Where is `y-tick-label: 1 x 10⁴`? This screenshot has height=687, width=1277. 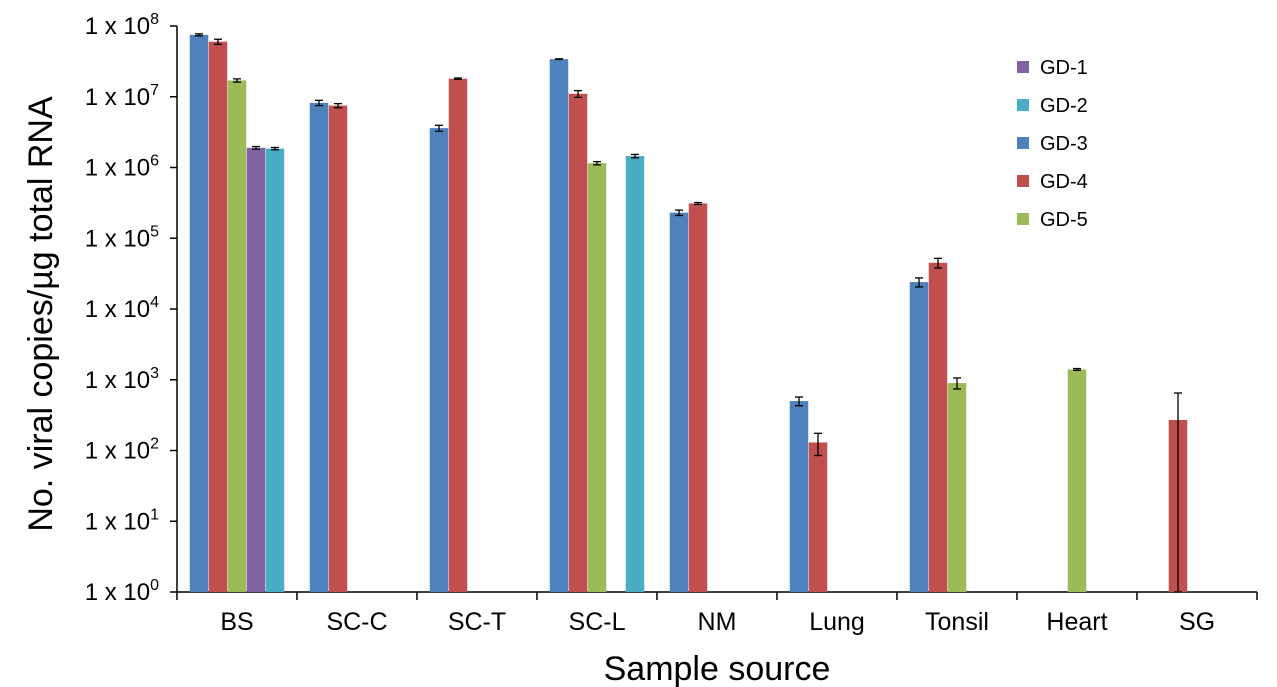
y-tick-label: 1 x 10⁴ is located at coordinates (122, 308).